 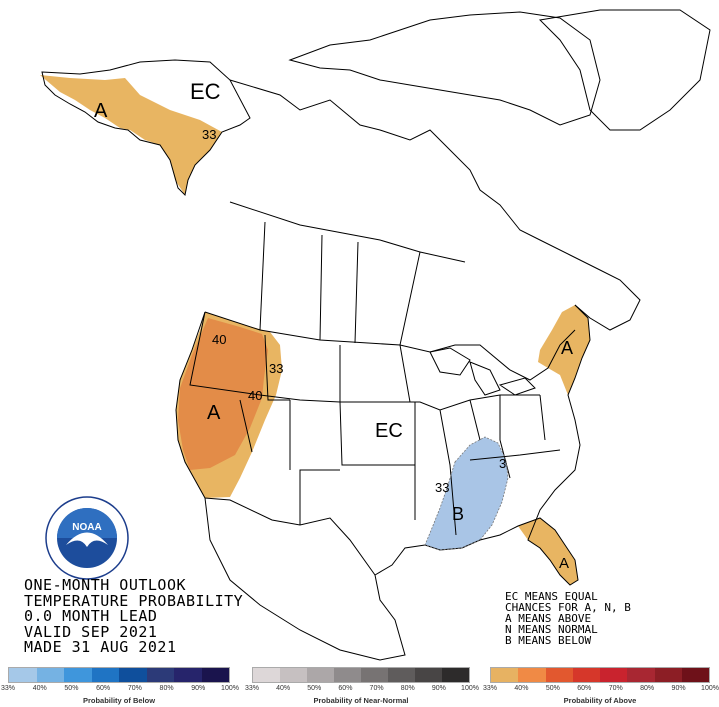 I want to click on scale-below-tick-label: 40%, so click(x=39, y=688).